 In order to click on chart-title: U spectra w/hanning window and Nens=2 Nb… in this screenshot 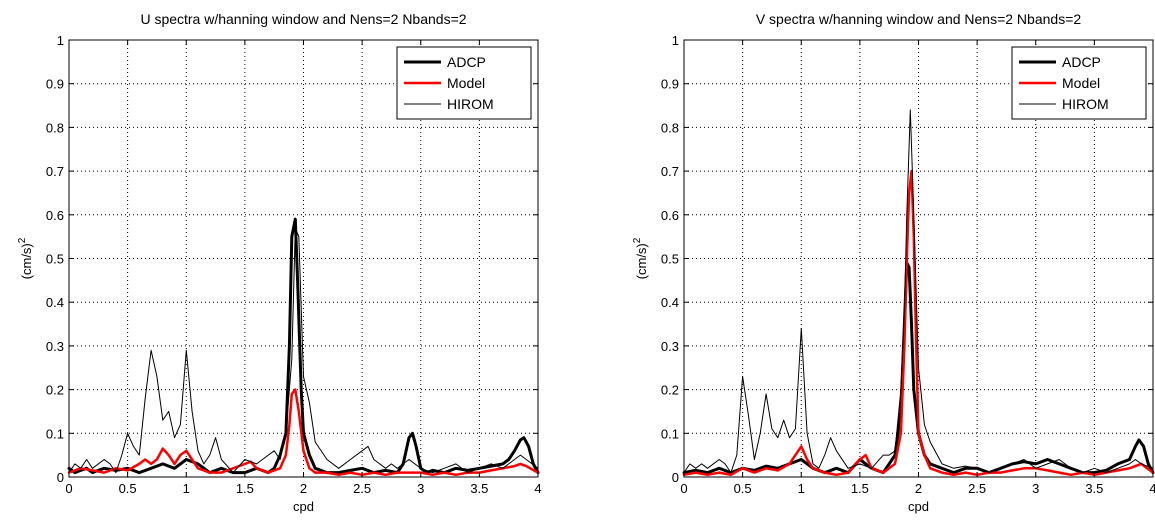, I will do `click(303, 19)`.